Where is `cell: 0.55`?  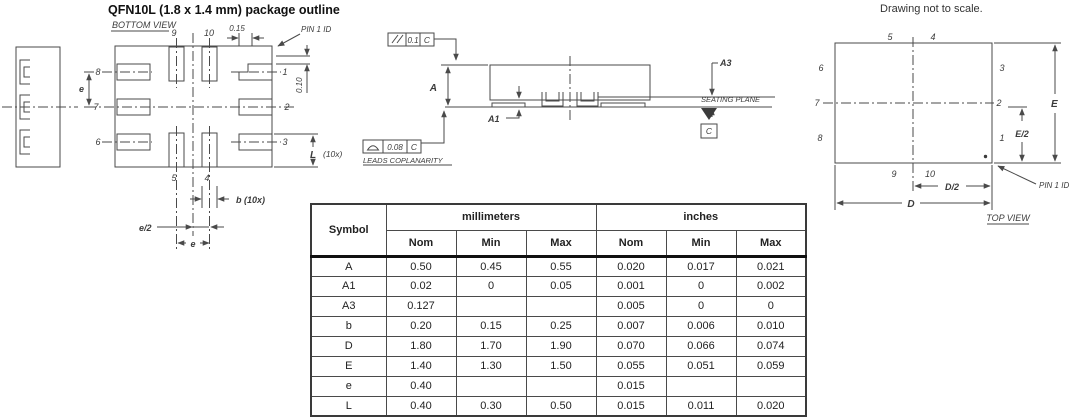
cell: 0.55 is located at coordinates (561, 265).